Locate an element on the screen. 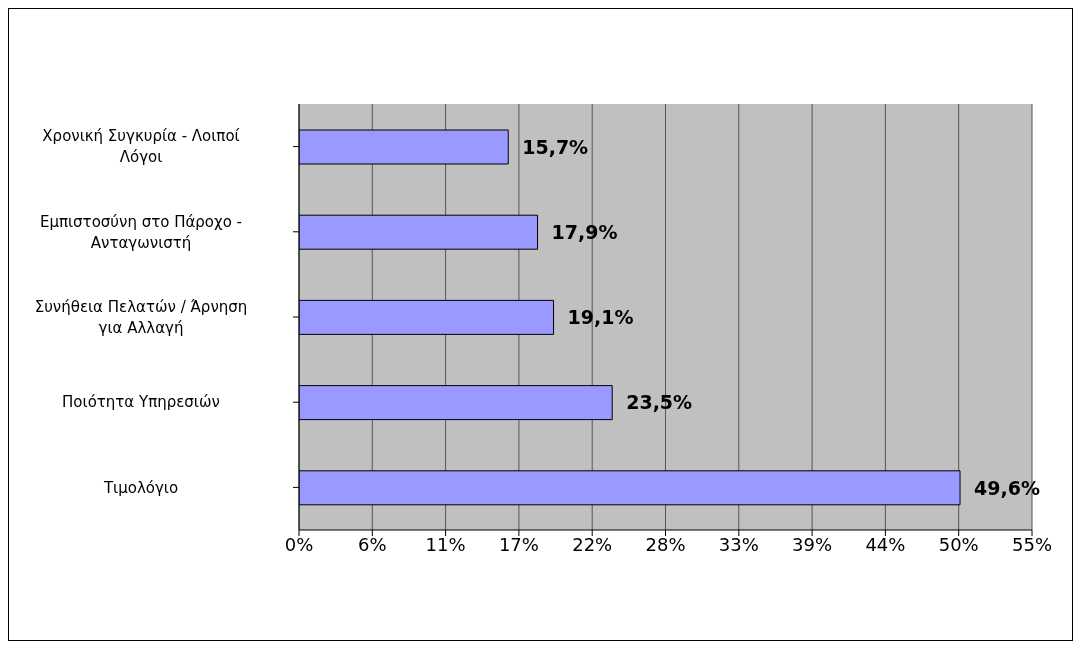 The image size is (1083, 651). y-tick-label: Χρονική Συγκυρία - Λοιποί Λόγοι is located at coordinates (141, 147).